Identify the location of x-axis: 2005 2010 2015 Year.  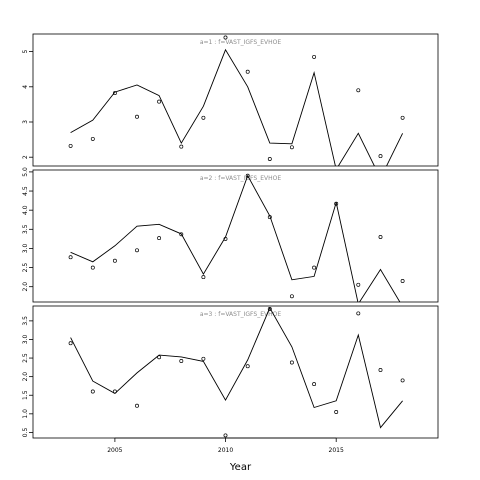
(225, 455).